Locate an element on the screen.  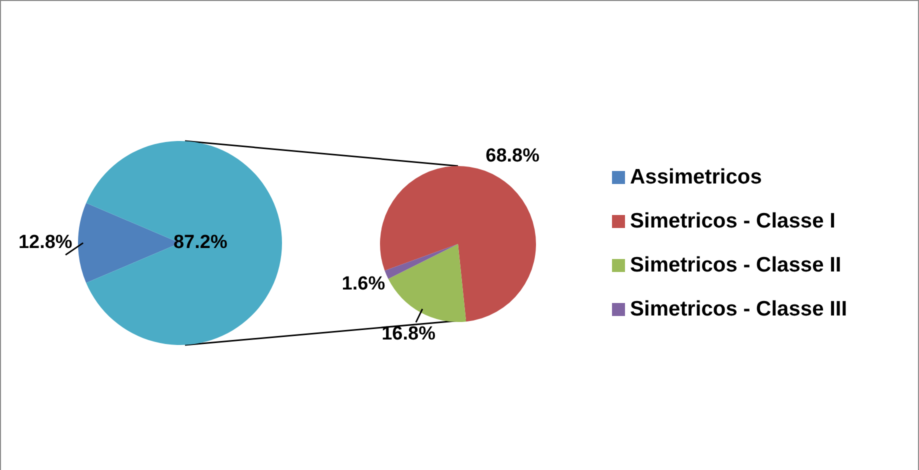
legend-label: Assimetricos is located at coordinates (696, 177).